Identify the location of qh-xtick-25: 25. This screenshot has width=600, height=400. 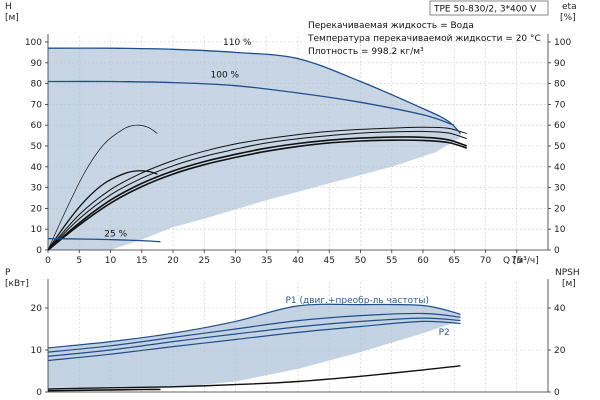
(204, 261).